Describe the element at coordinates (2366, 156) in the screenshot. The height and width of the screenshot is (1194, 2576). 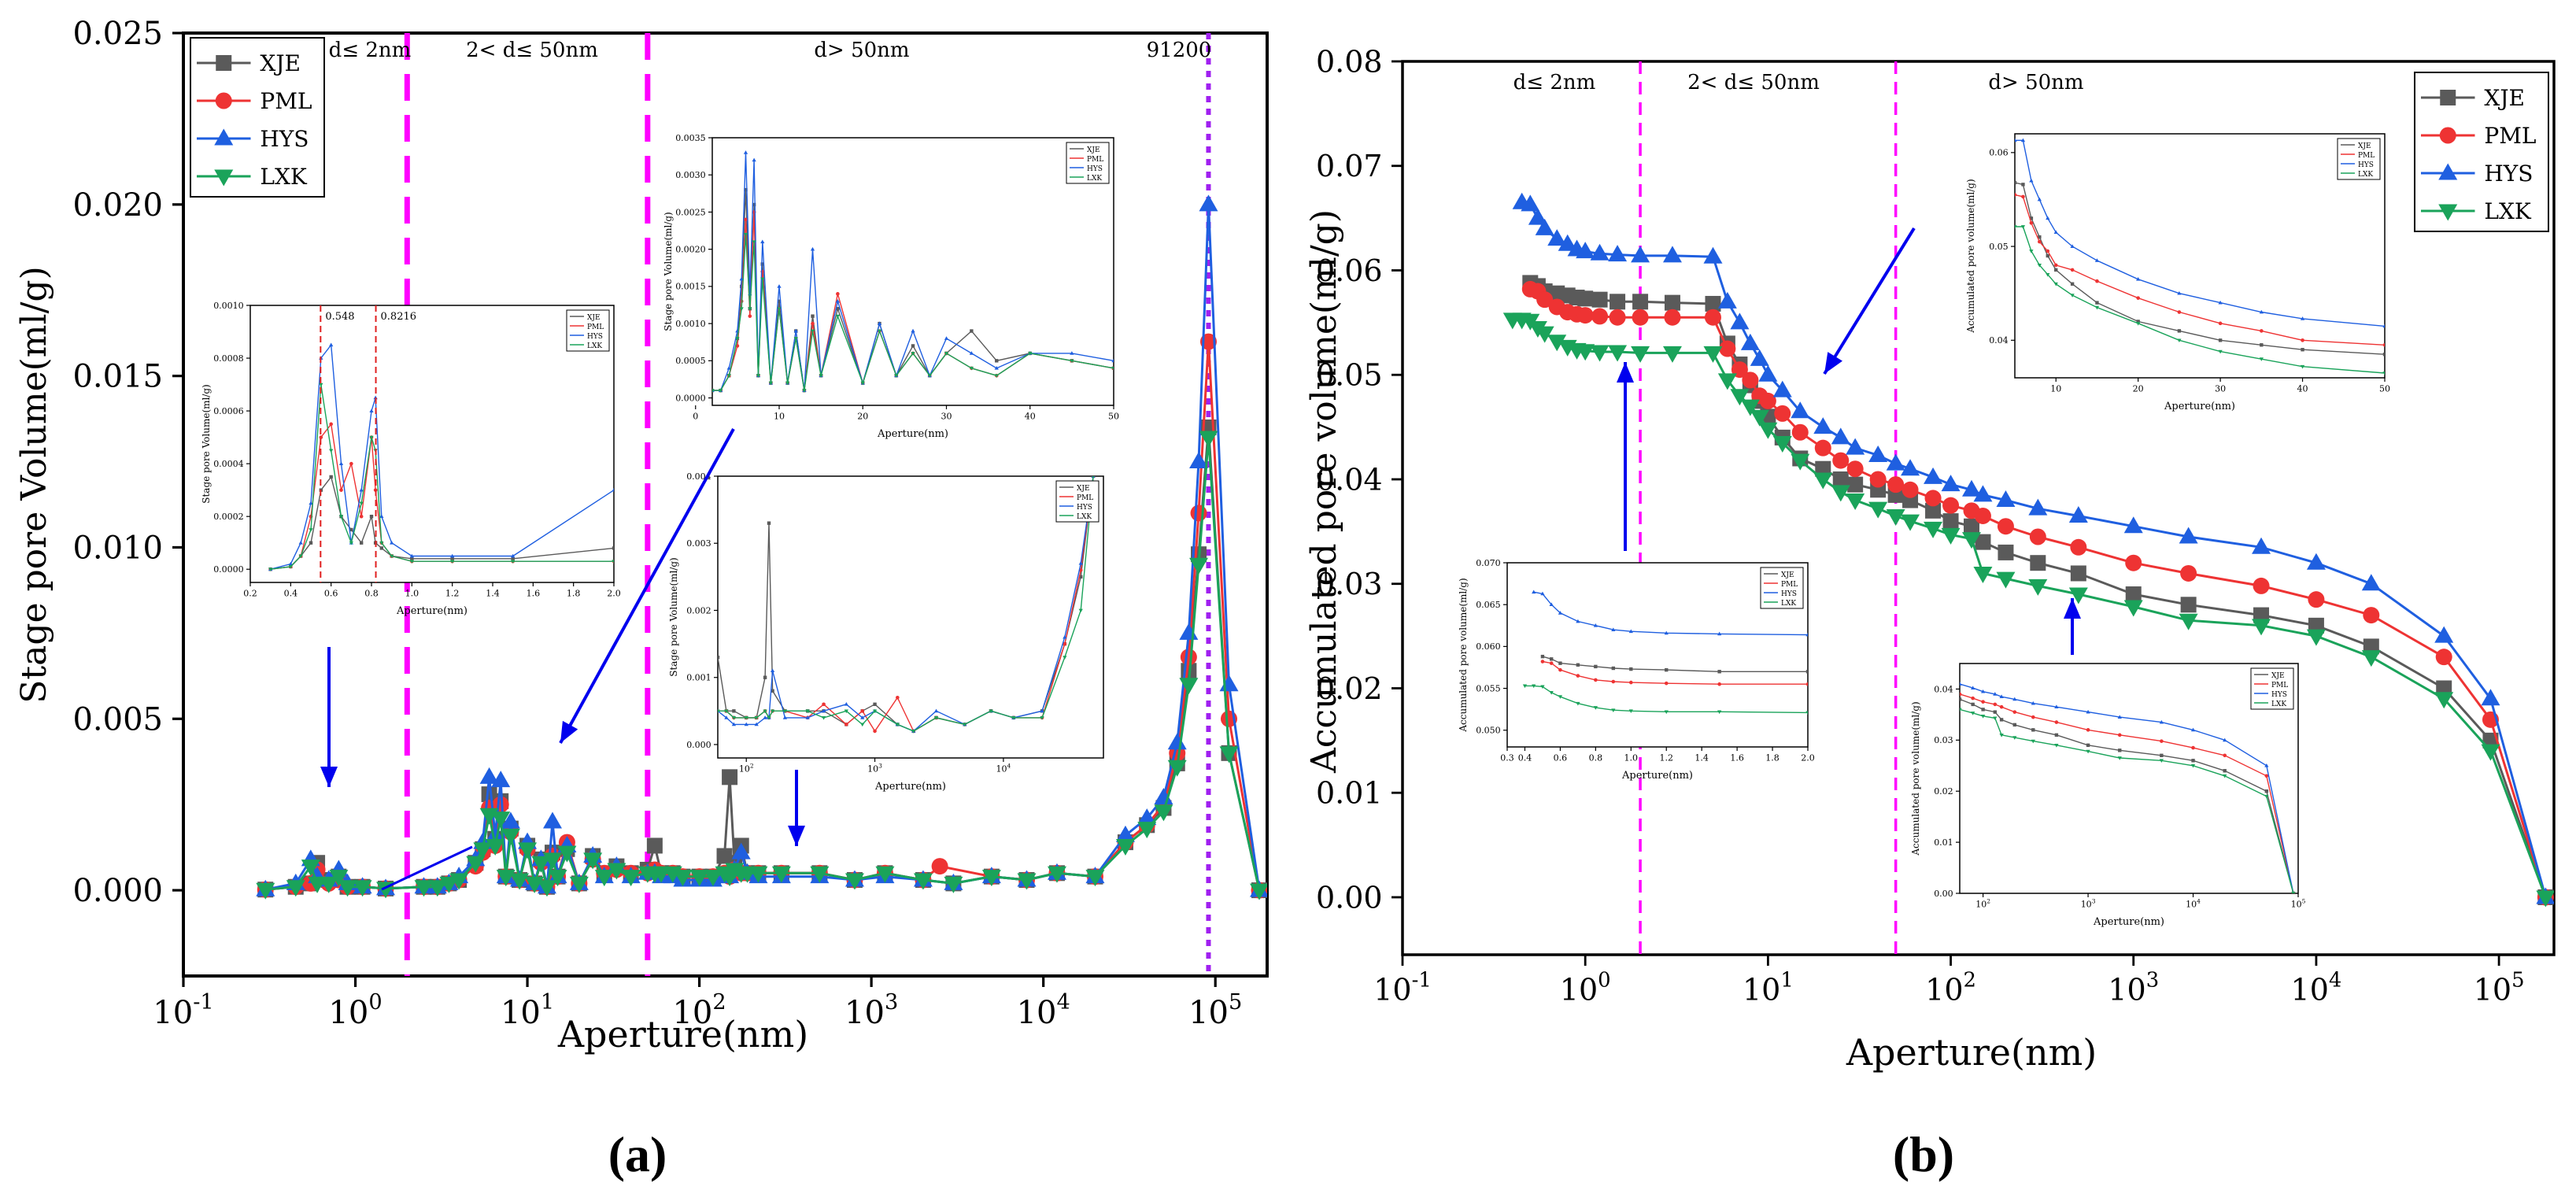
I see `b-inset-medium-pores-legend-label: PML` at that location.